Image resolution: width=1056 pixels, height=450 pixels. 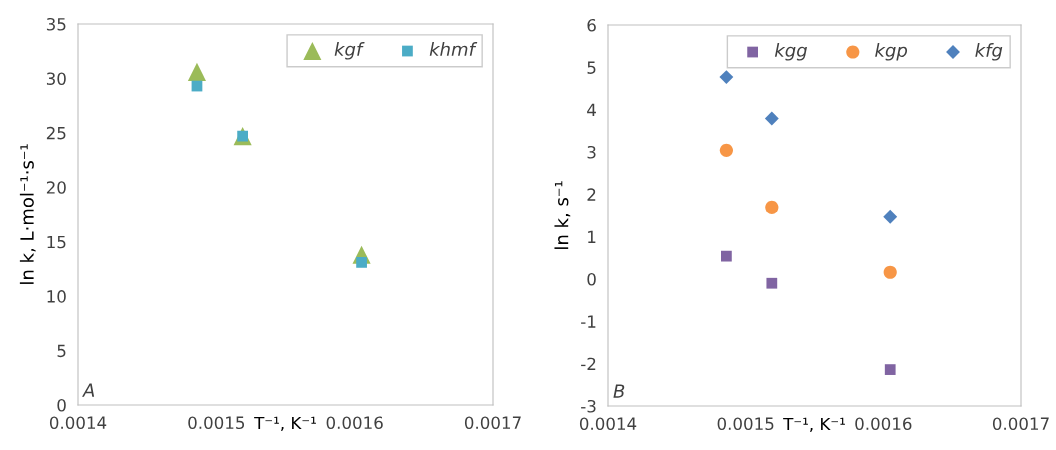 I want to click on y-tick-label: 4, so click(x=591, y=109).